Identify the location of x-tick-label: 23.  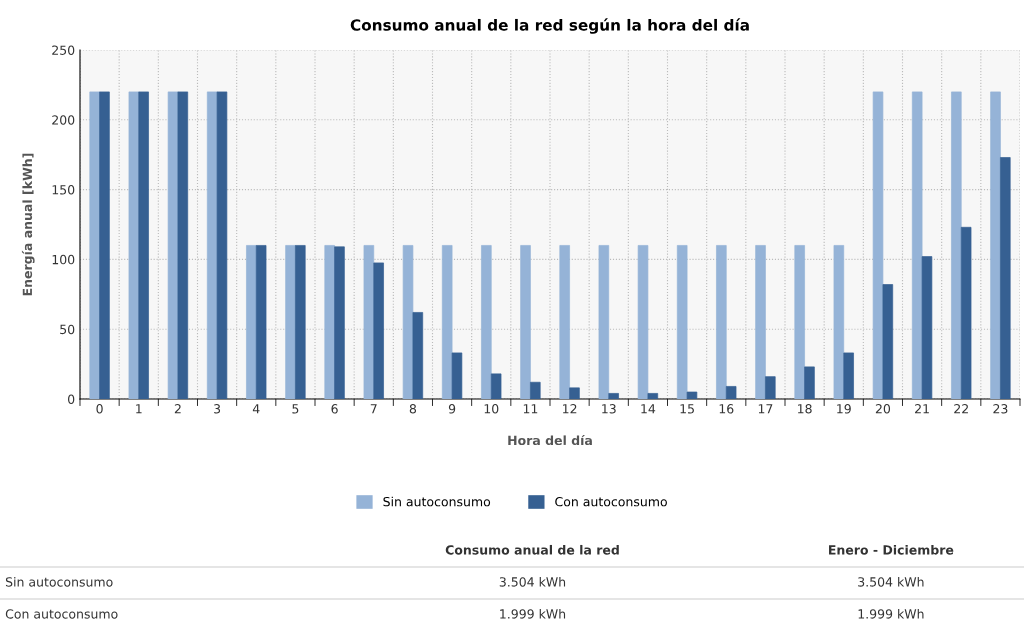
(1000, 409).